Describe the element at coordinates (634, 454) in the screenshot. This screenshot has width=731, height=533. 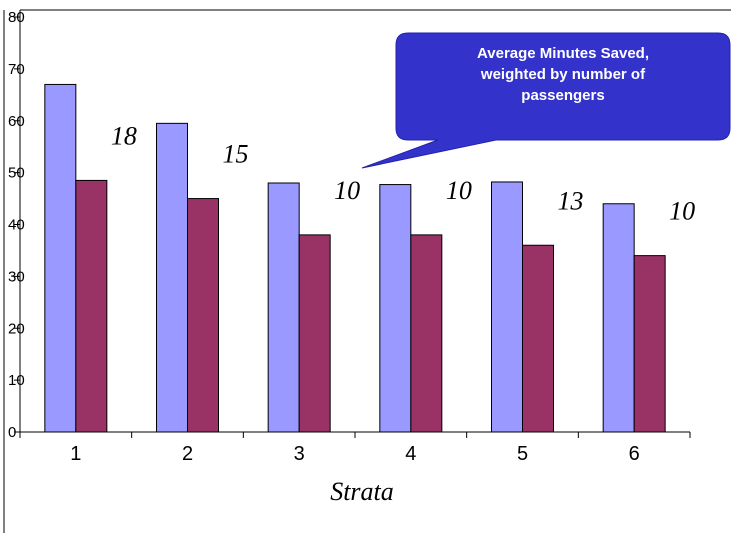
I see `x-tick-label: 6` at that location.